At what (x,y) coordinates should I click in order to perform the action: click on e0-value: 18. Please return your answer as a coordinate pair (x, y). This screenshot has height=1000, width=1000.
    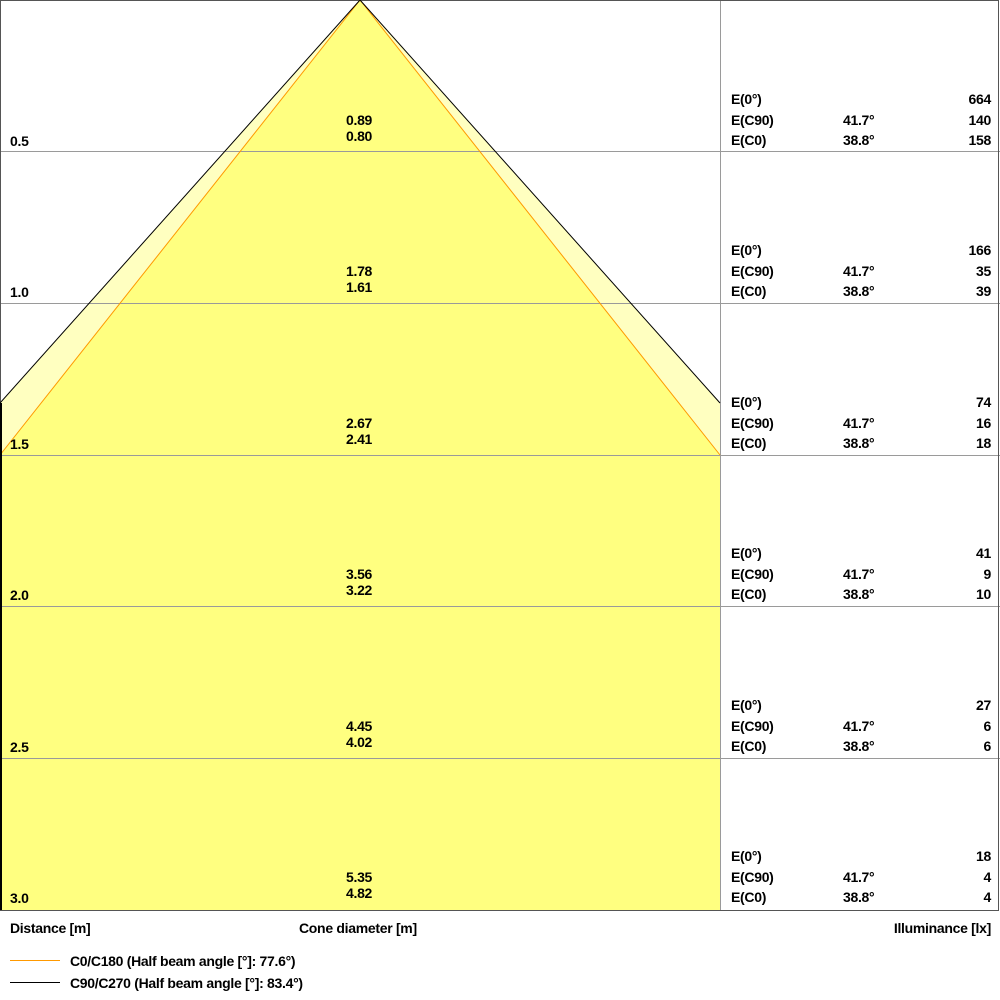
    Looking at the image, I should click on (983, 856).